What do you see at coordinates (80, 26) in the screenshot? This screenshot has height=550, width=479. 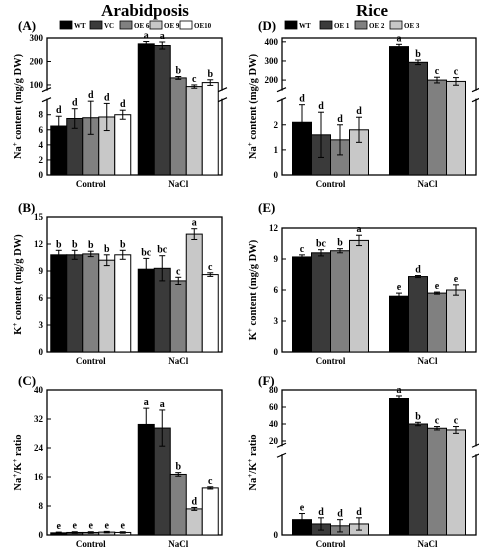 I see `legend-label: WT` at bounding box center [80, 26].